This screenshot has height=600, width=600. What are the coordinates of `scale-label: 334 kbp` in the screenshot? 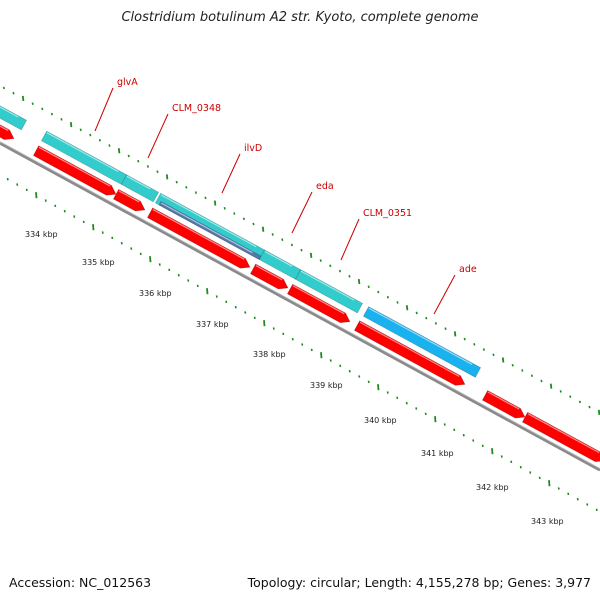 It's located at (41, 234).